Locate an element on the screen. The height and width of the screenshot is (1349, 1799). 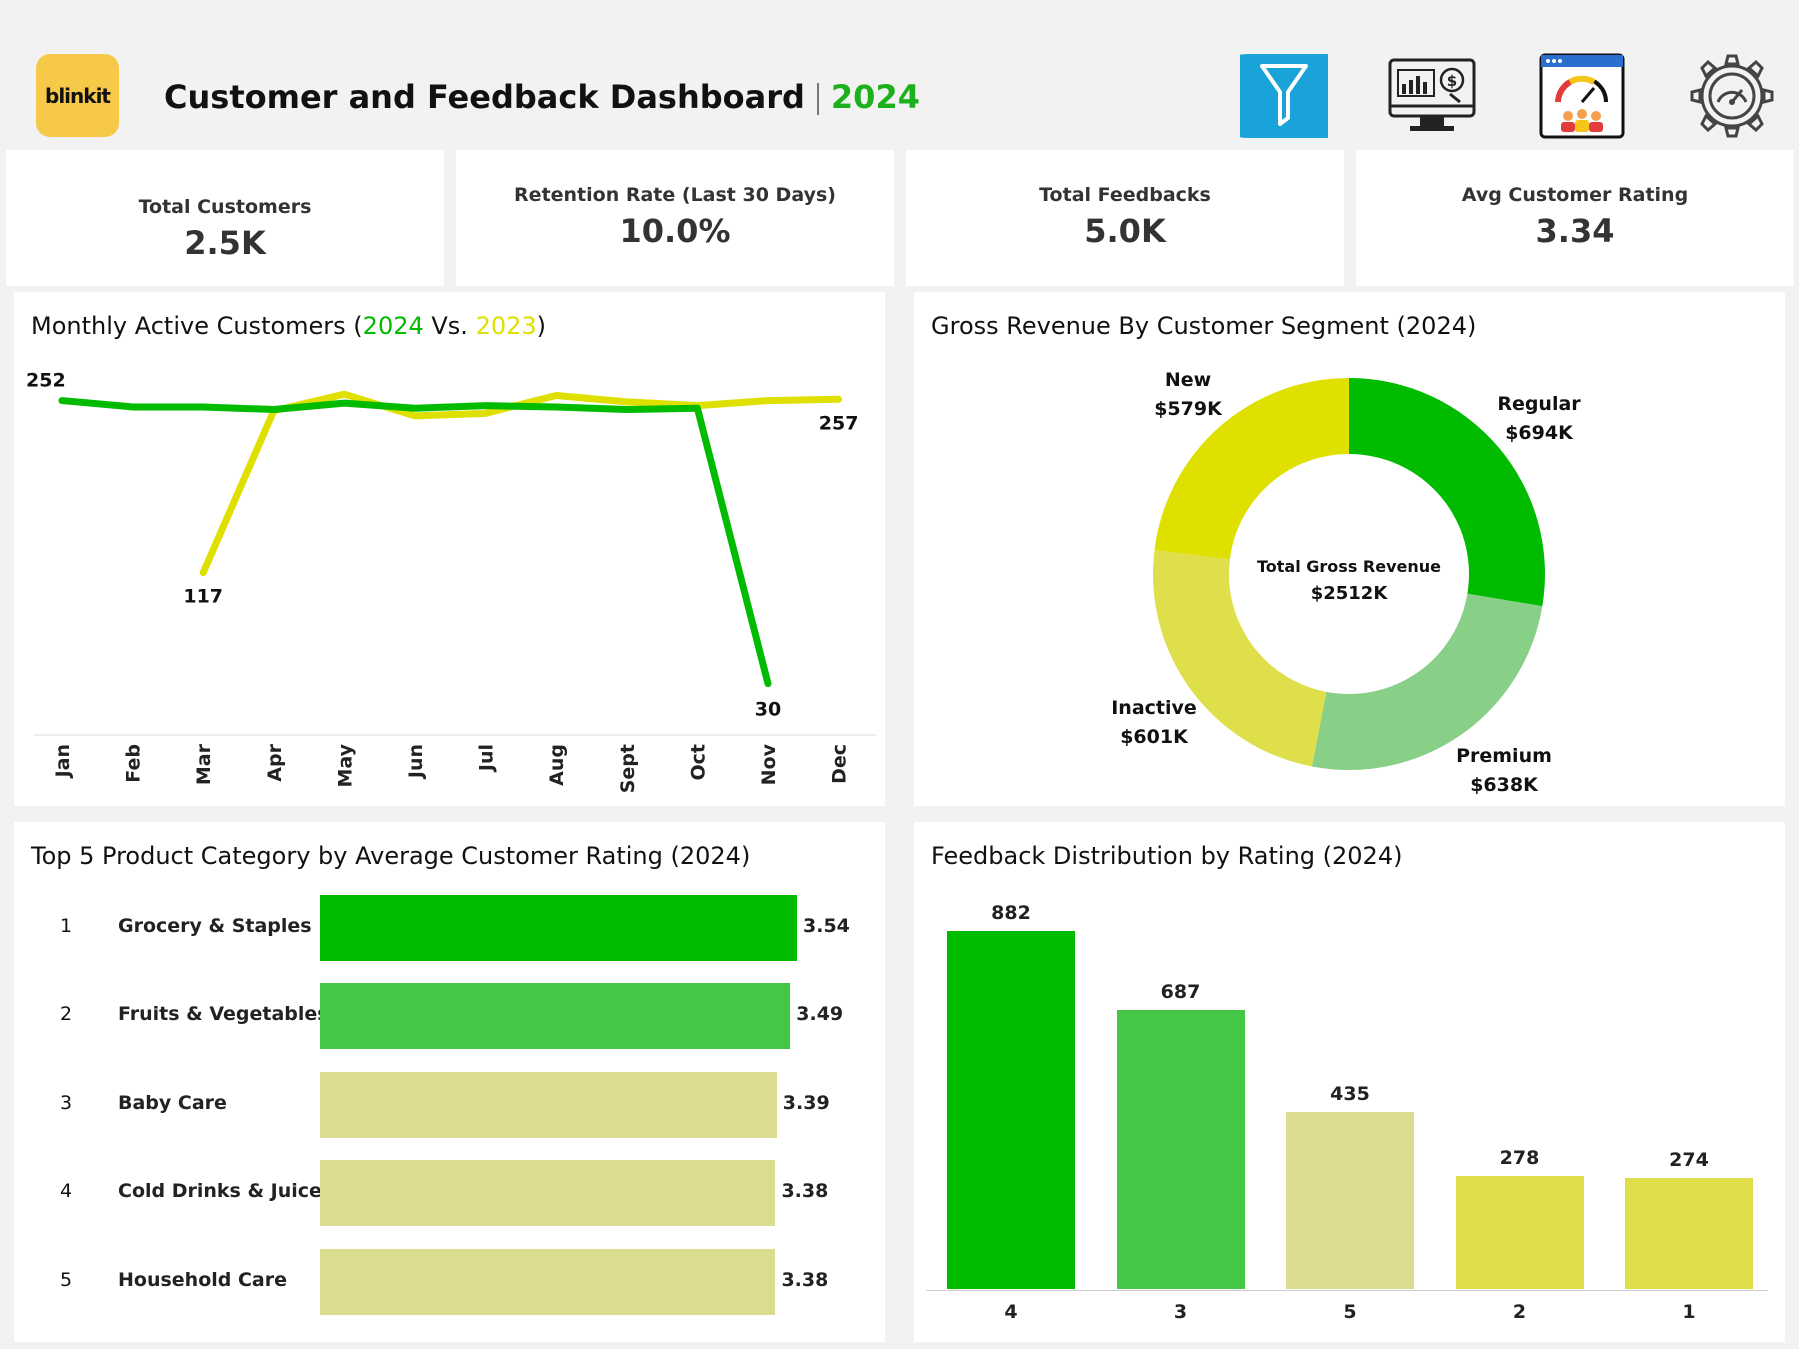
kpi-card-retention-rate: Retention Rate (Last 30 Days) 10.0% is located at coordinates (675, 218).